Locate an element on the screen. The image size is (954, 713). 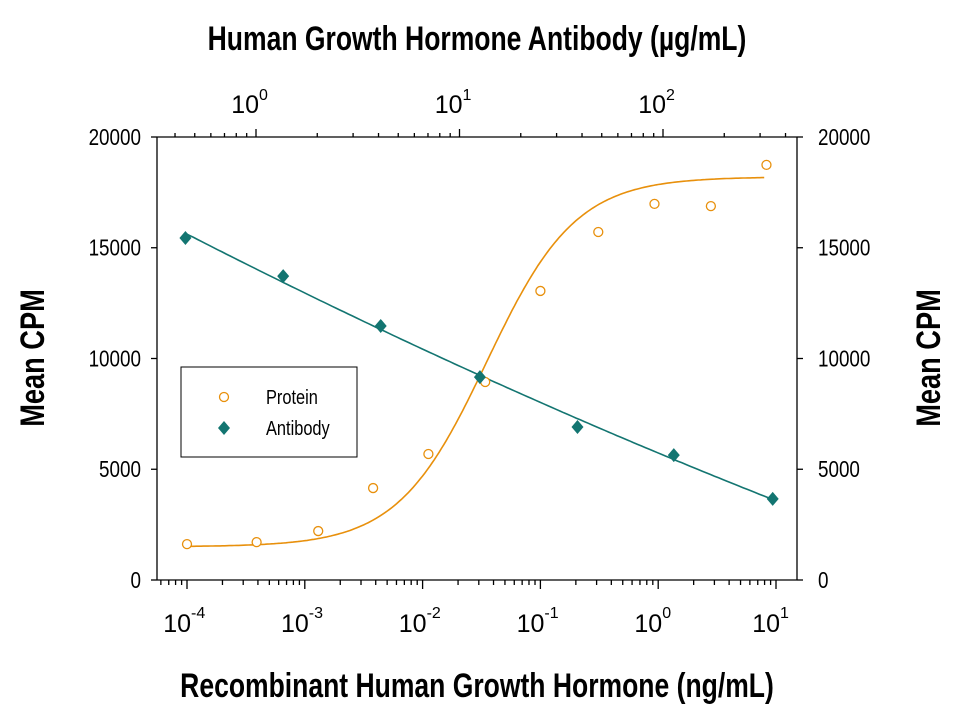
legend-box is located at coordinates (269, 412).